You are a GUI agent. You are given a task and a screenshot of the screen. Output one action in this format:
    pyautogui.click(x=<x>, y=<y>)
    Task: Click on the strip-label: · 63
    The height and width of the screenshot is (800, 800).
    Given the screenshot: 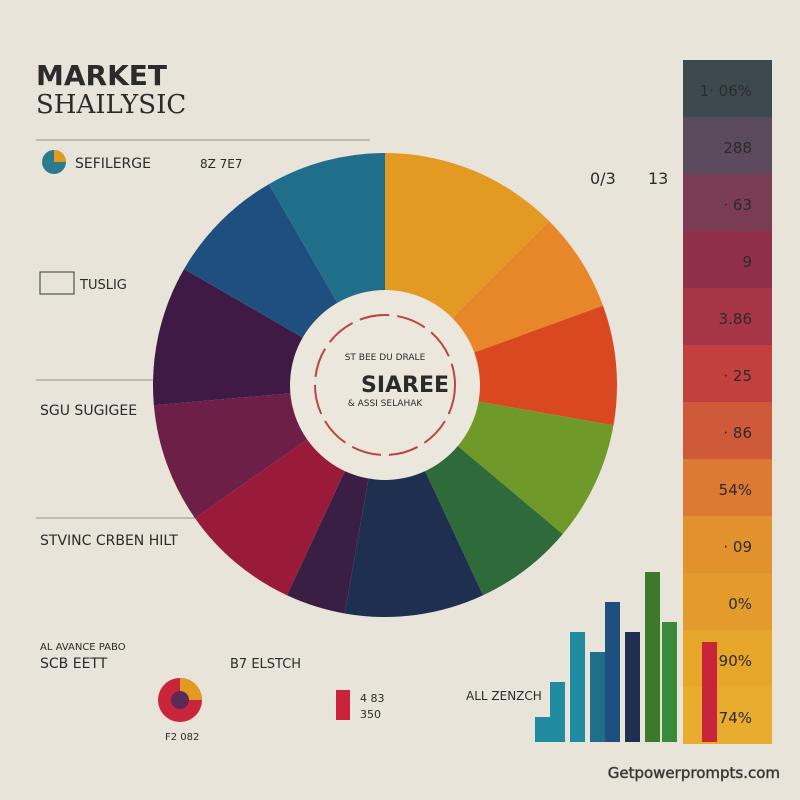 What is the action you would take?
    pyautogui.click(x=737, y=205)
    